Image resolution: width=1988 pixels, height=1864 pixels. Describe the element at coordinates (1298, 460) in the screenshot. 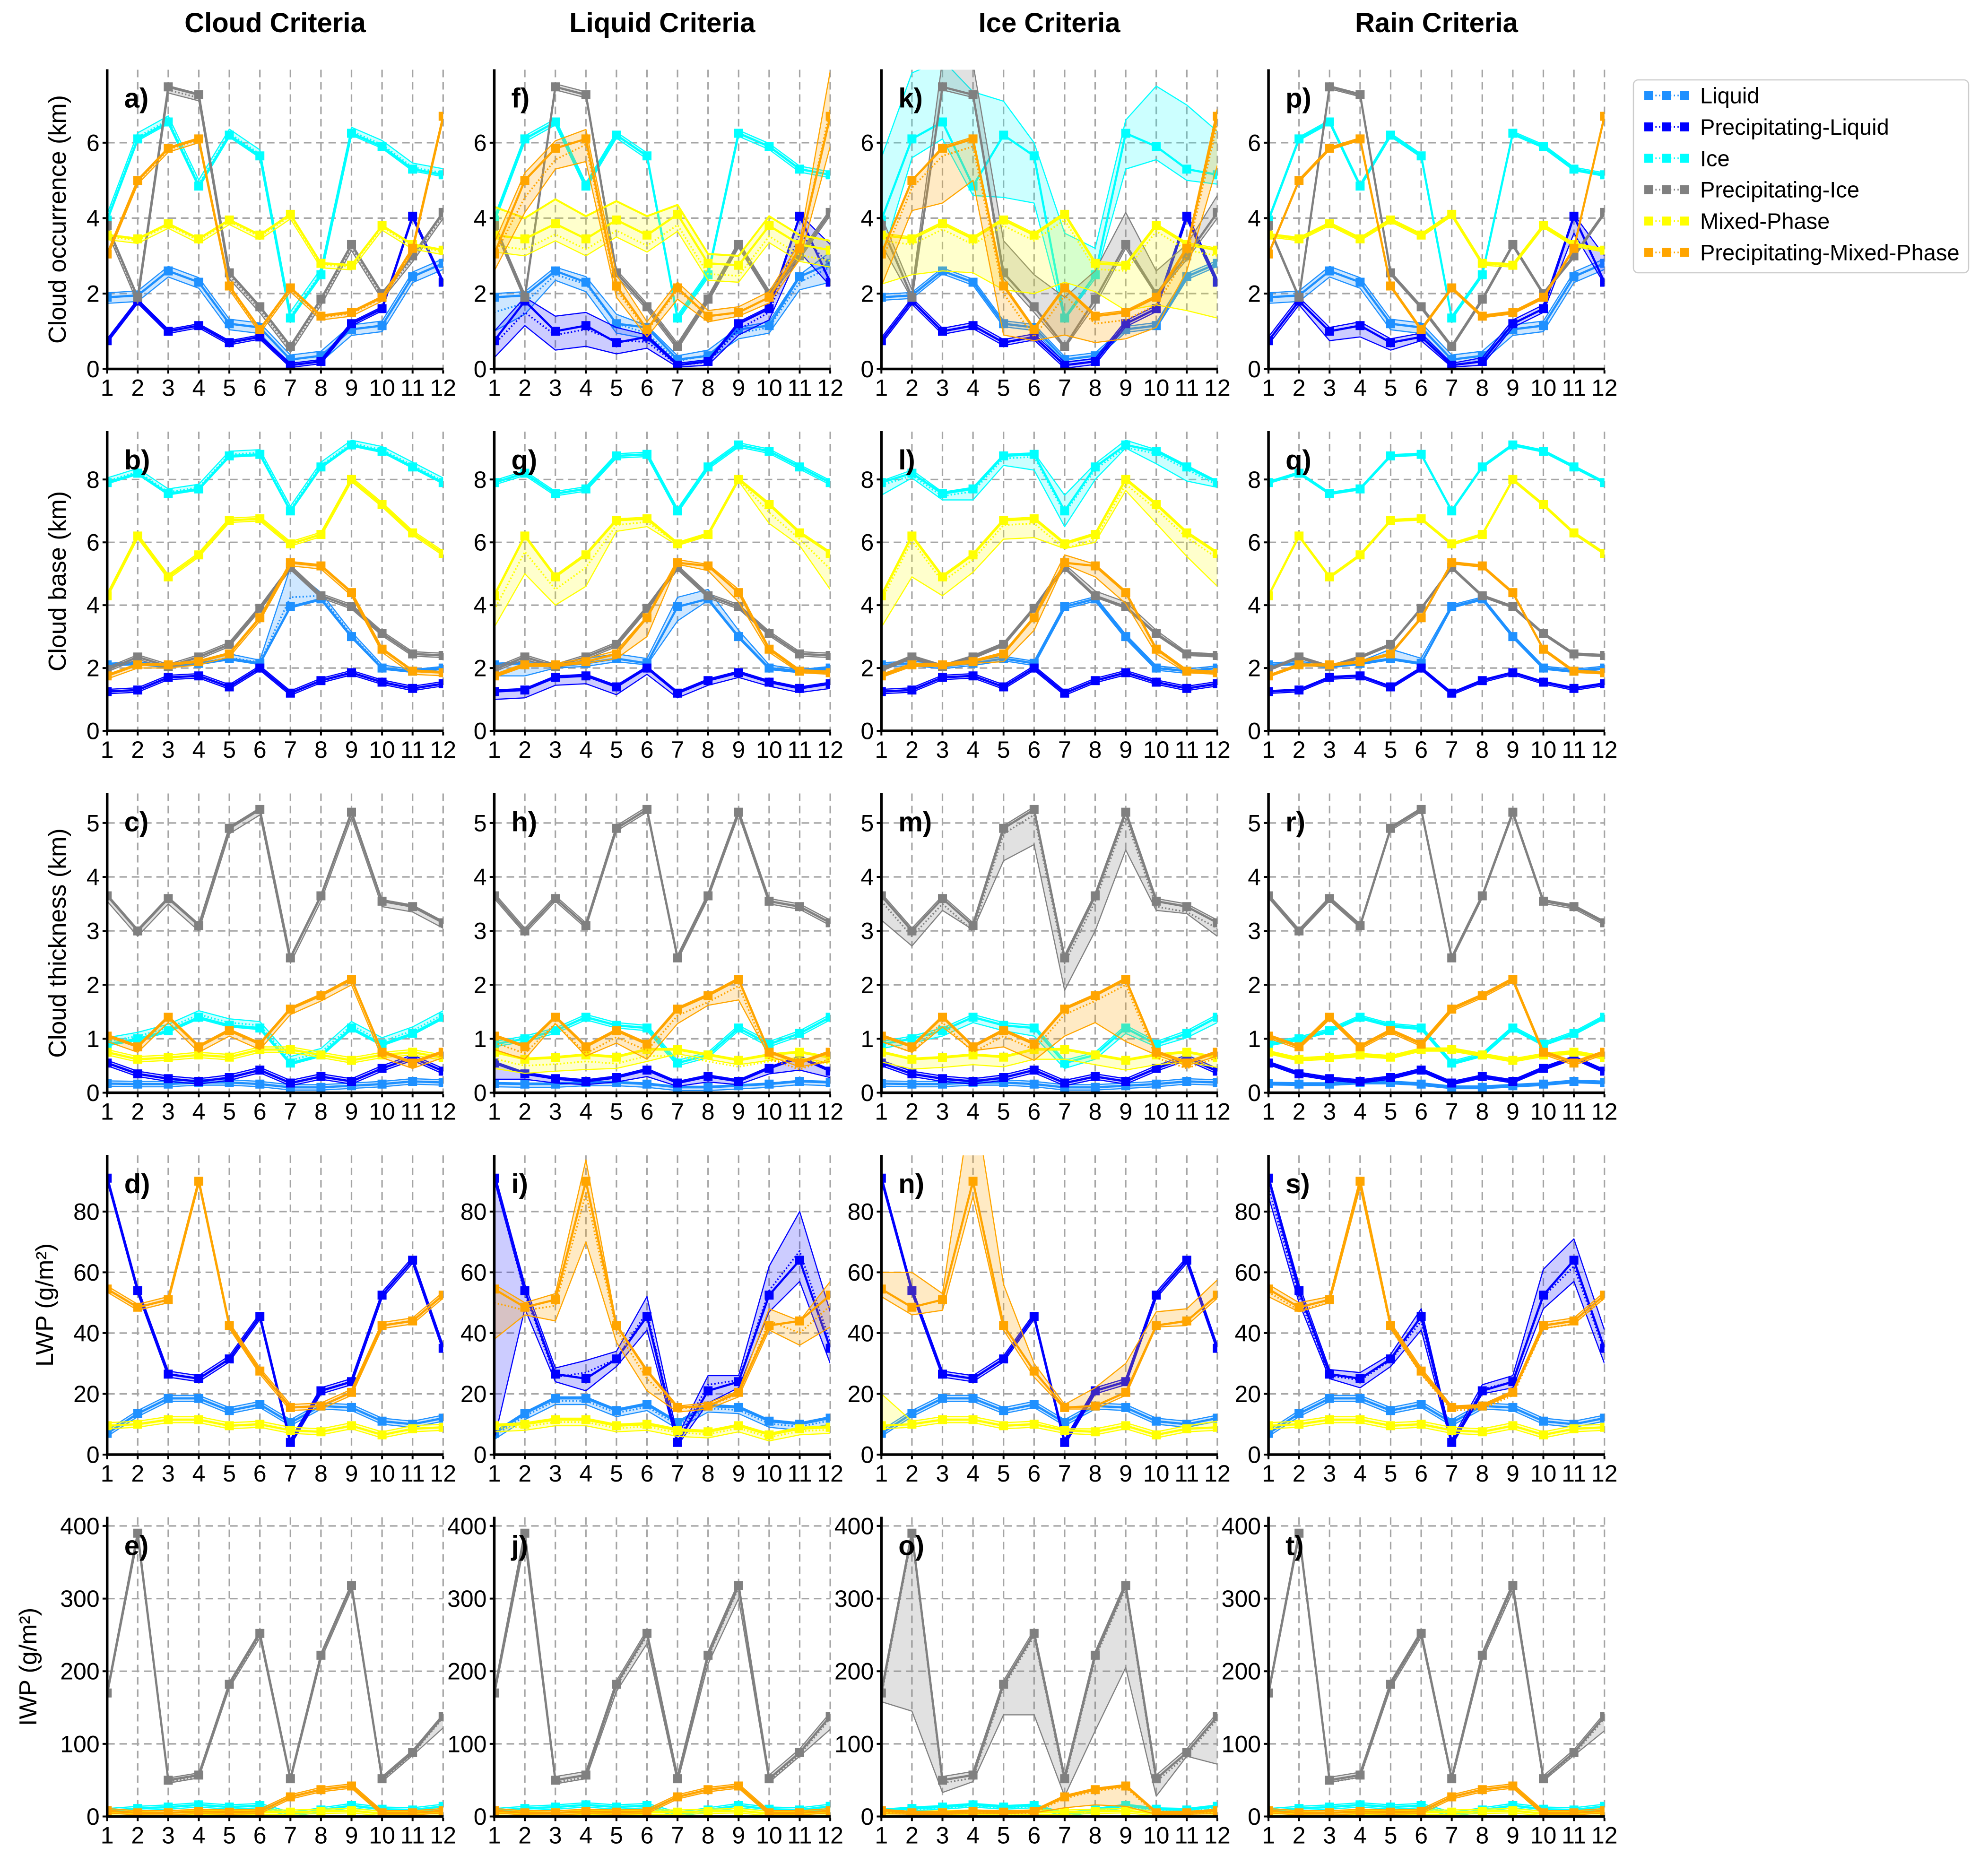

I see `svg-text: q)` at that location.